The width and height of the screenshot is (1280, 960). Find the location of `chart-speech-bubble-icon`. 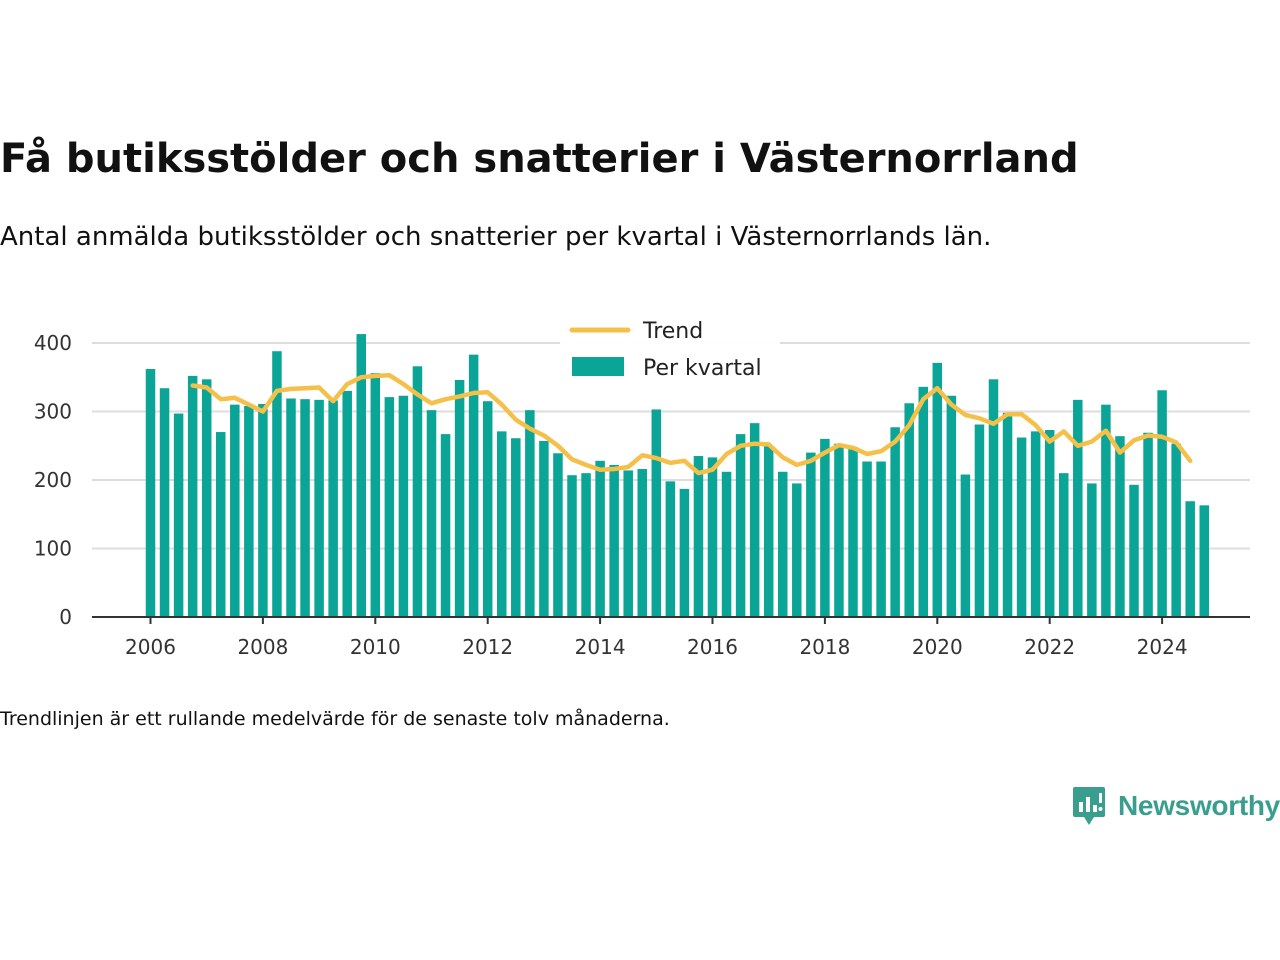

chart-speech-bubble-icon is located at coordinates (1089, 806).